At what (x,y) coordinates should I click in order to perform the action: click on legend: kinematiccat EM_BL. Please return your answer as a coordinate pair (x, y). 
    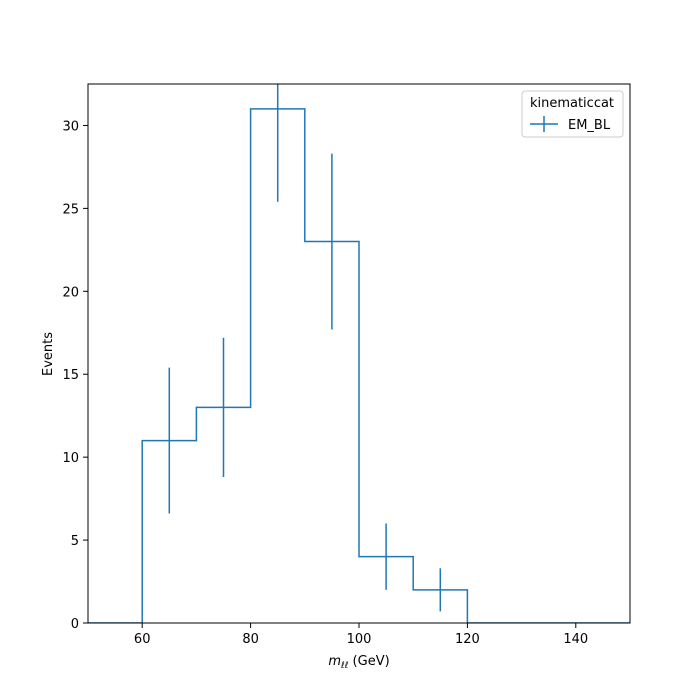
    Looking at the image, I should click on (572, 114).